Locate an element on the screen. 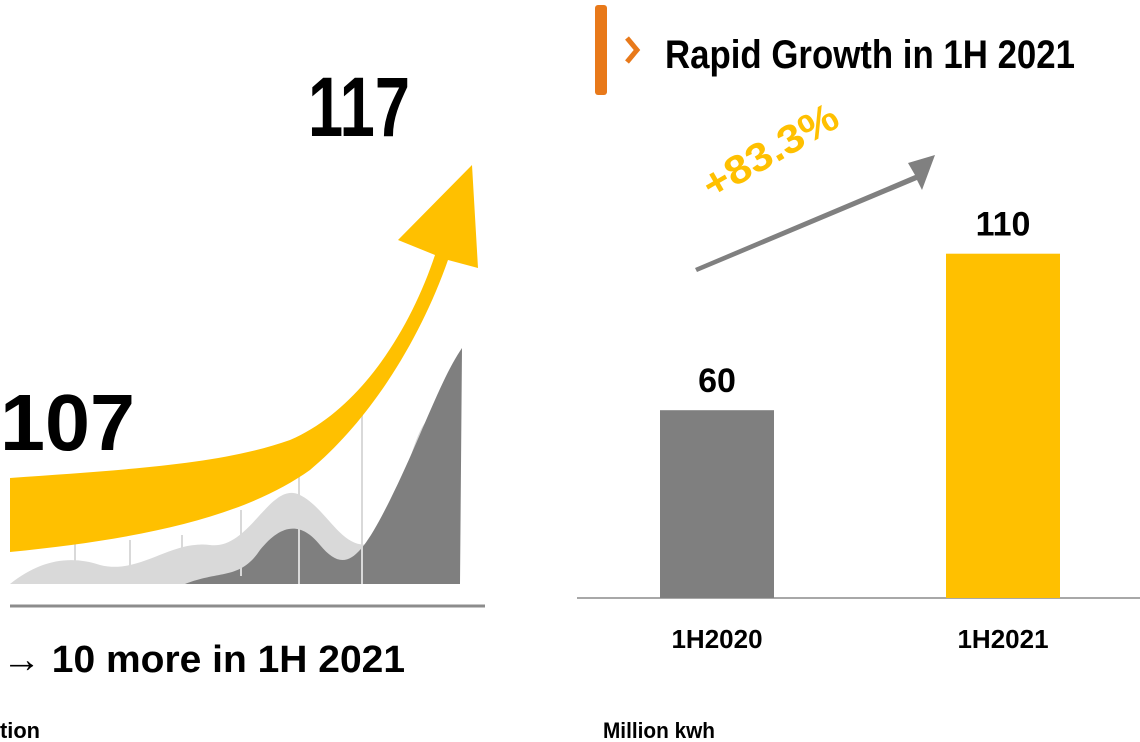 The width and height of the screenshot is (1140, 742). x-tick-label: 1H2021 is located at coordinates (1002, 639).